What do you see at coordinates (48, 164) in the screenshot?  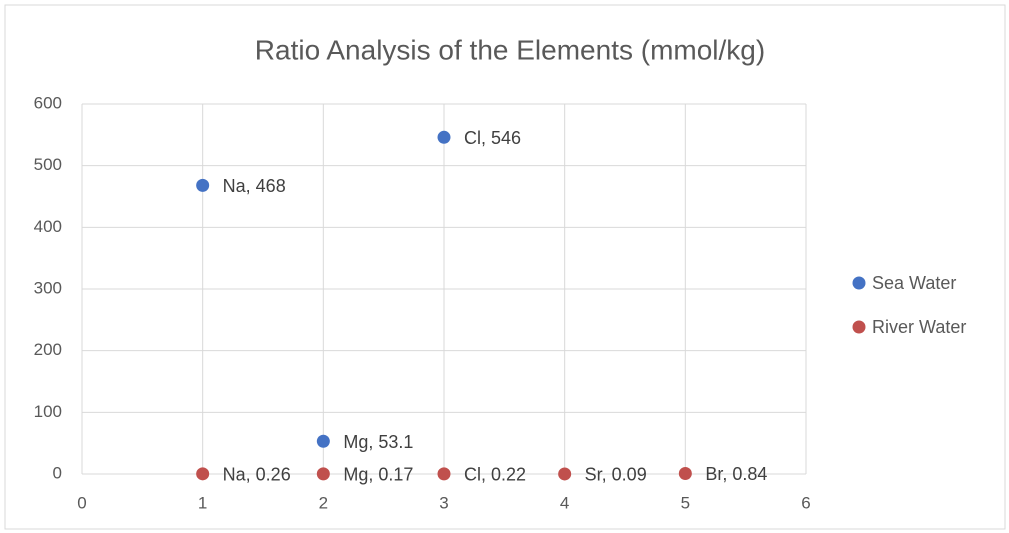 I see `y-tick-label: 500` at bounding box center [48, 164].